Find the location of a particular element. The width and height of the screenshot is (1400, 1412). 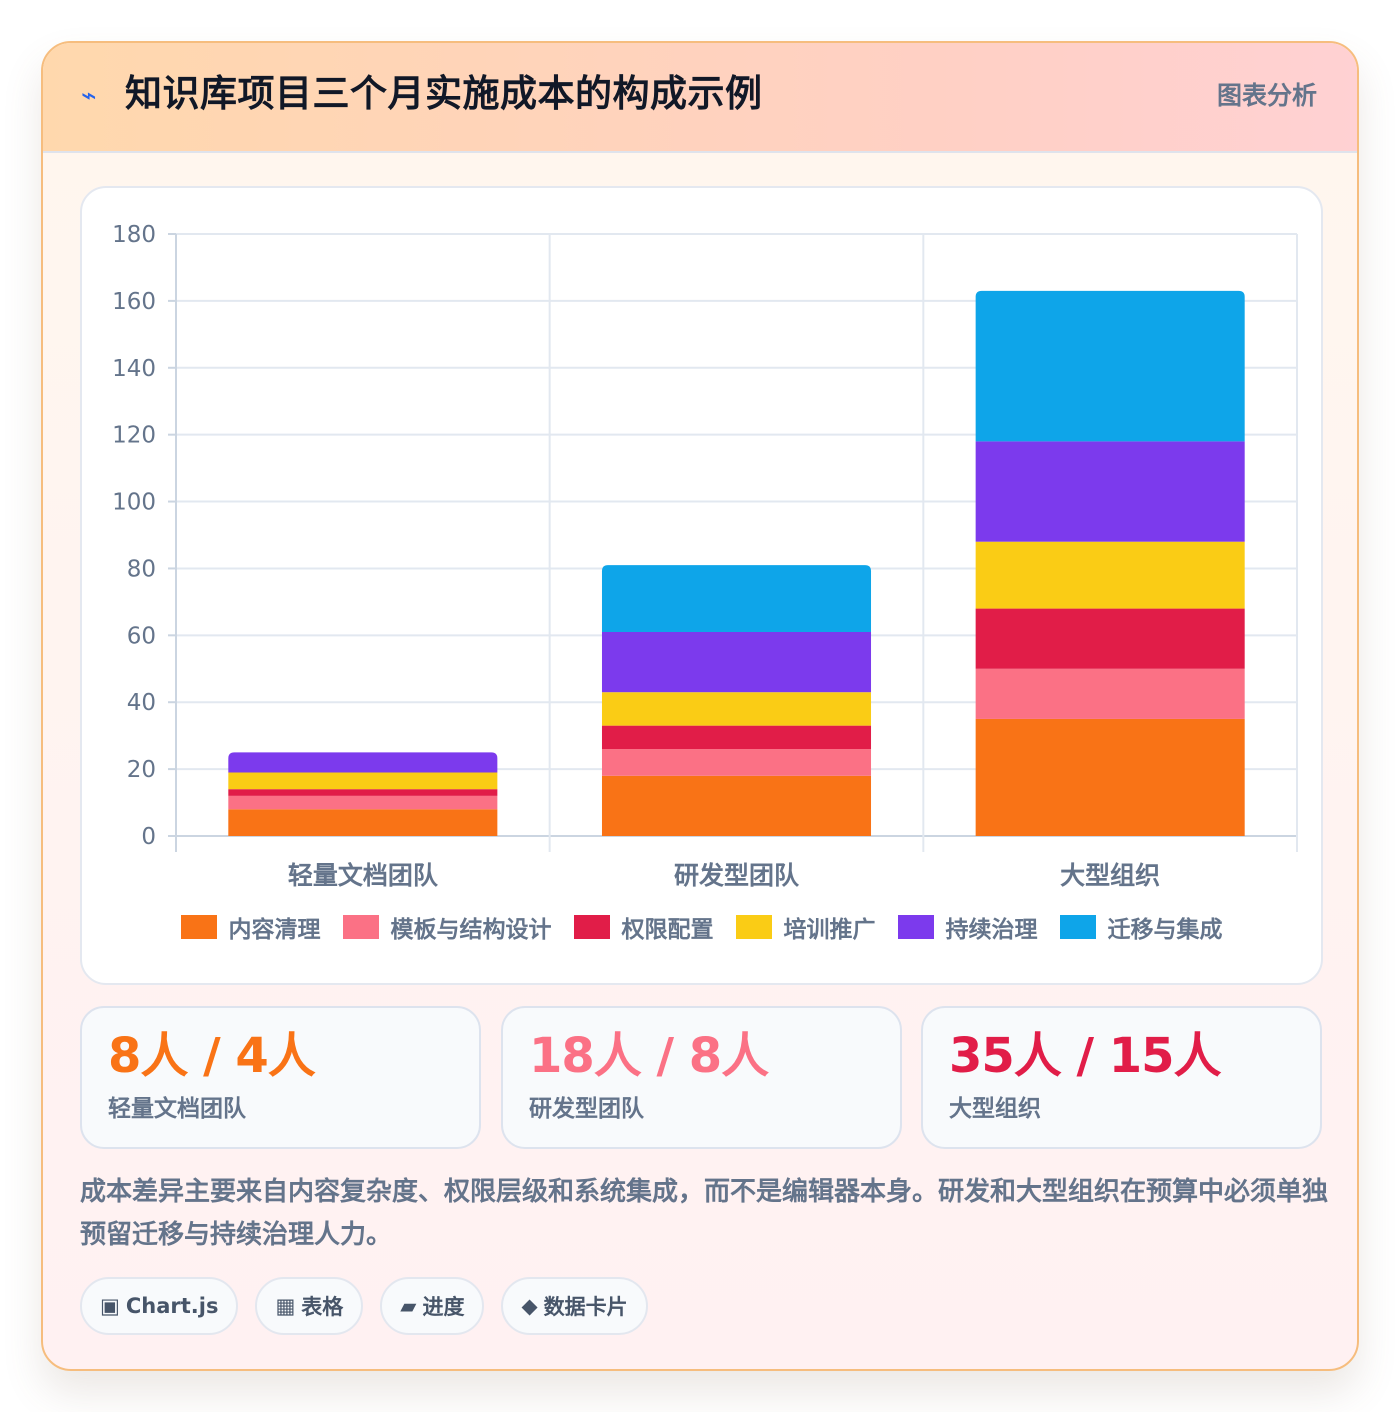

progress-icon: ▰ is located at coordinates (408, 1306).